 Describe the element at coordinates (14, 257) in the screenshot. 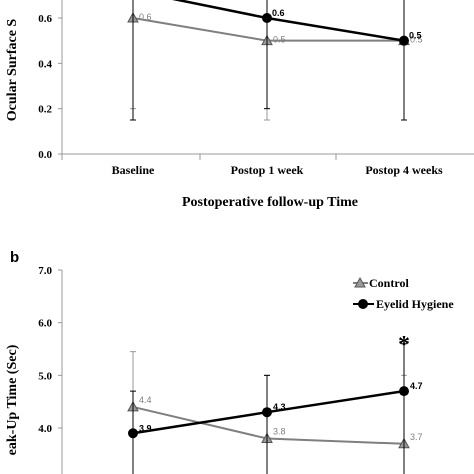

I see `panel-b-label: b` at that location.